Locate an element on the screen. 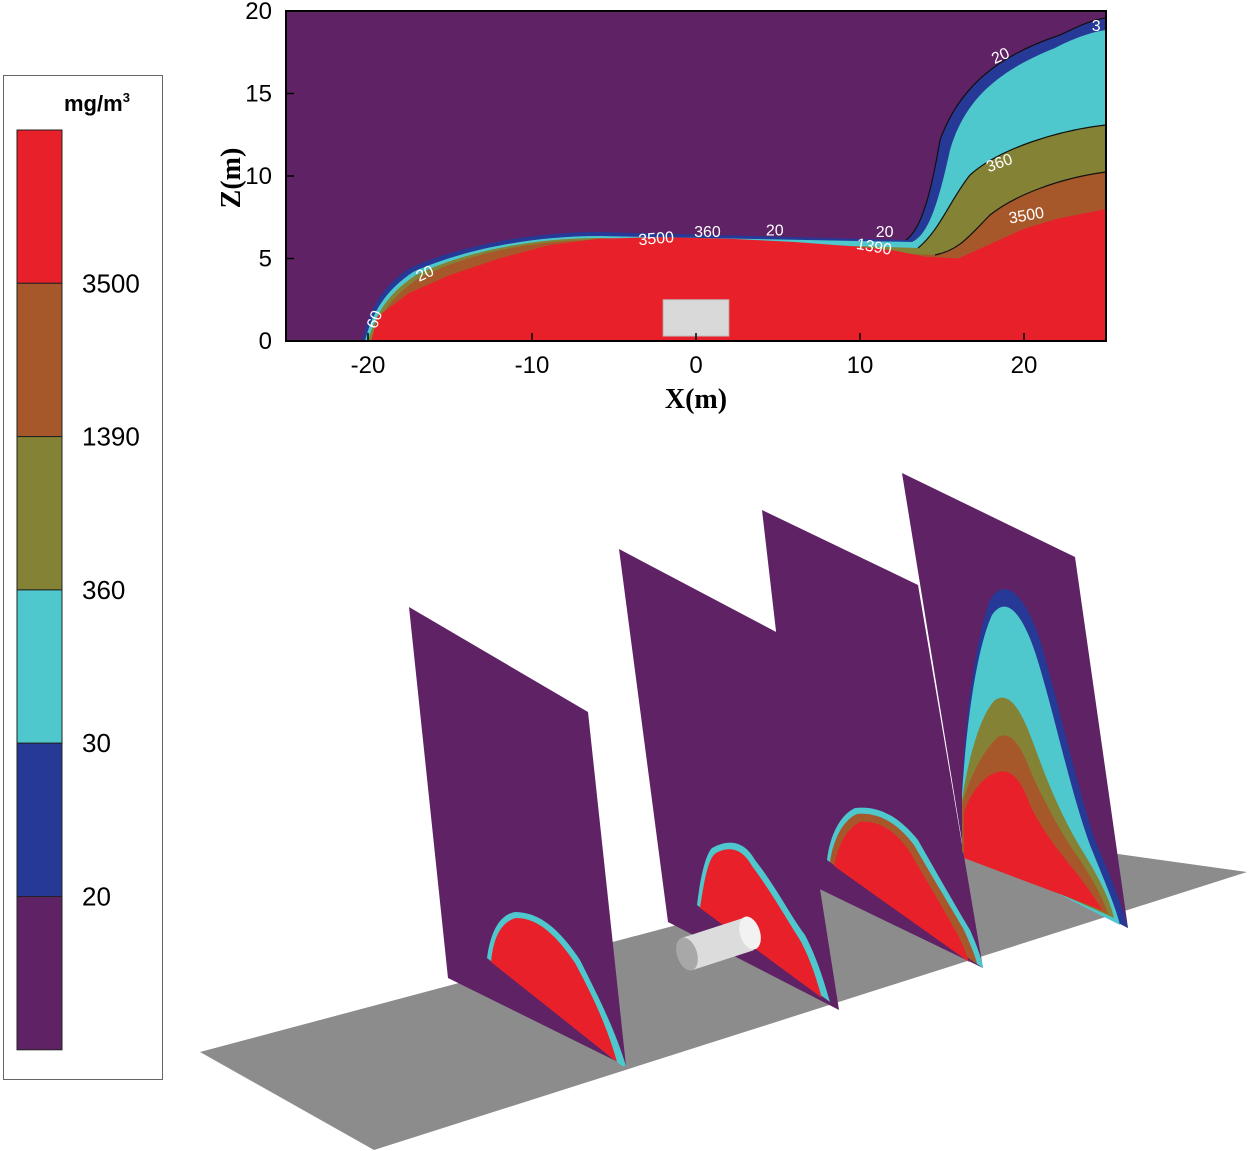 This screenshot has width=1250, height=1151. x-tick-label: -10 is located at coordinates (532, 365).